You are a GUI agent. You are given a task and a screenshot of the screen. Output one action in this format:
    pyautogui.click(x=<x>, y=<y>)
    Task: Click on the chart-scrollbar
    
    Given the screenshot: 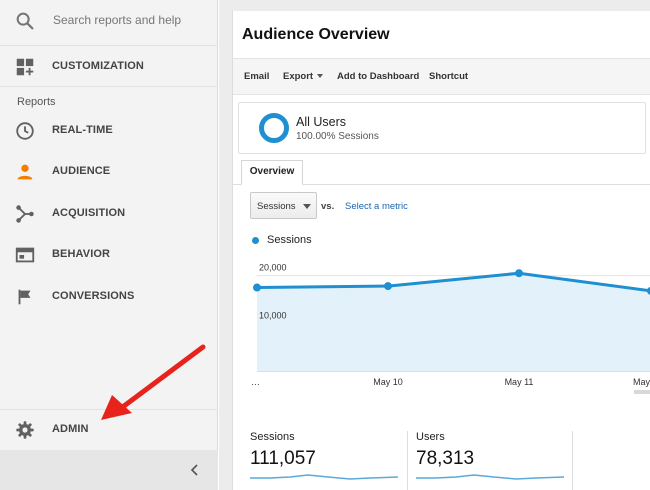 What is the action you would take?
    pyautogui.click(x=642, y=392)
    